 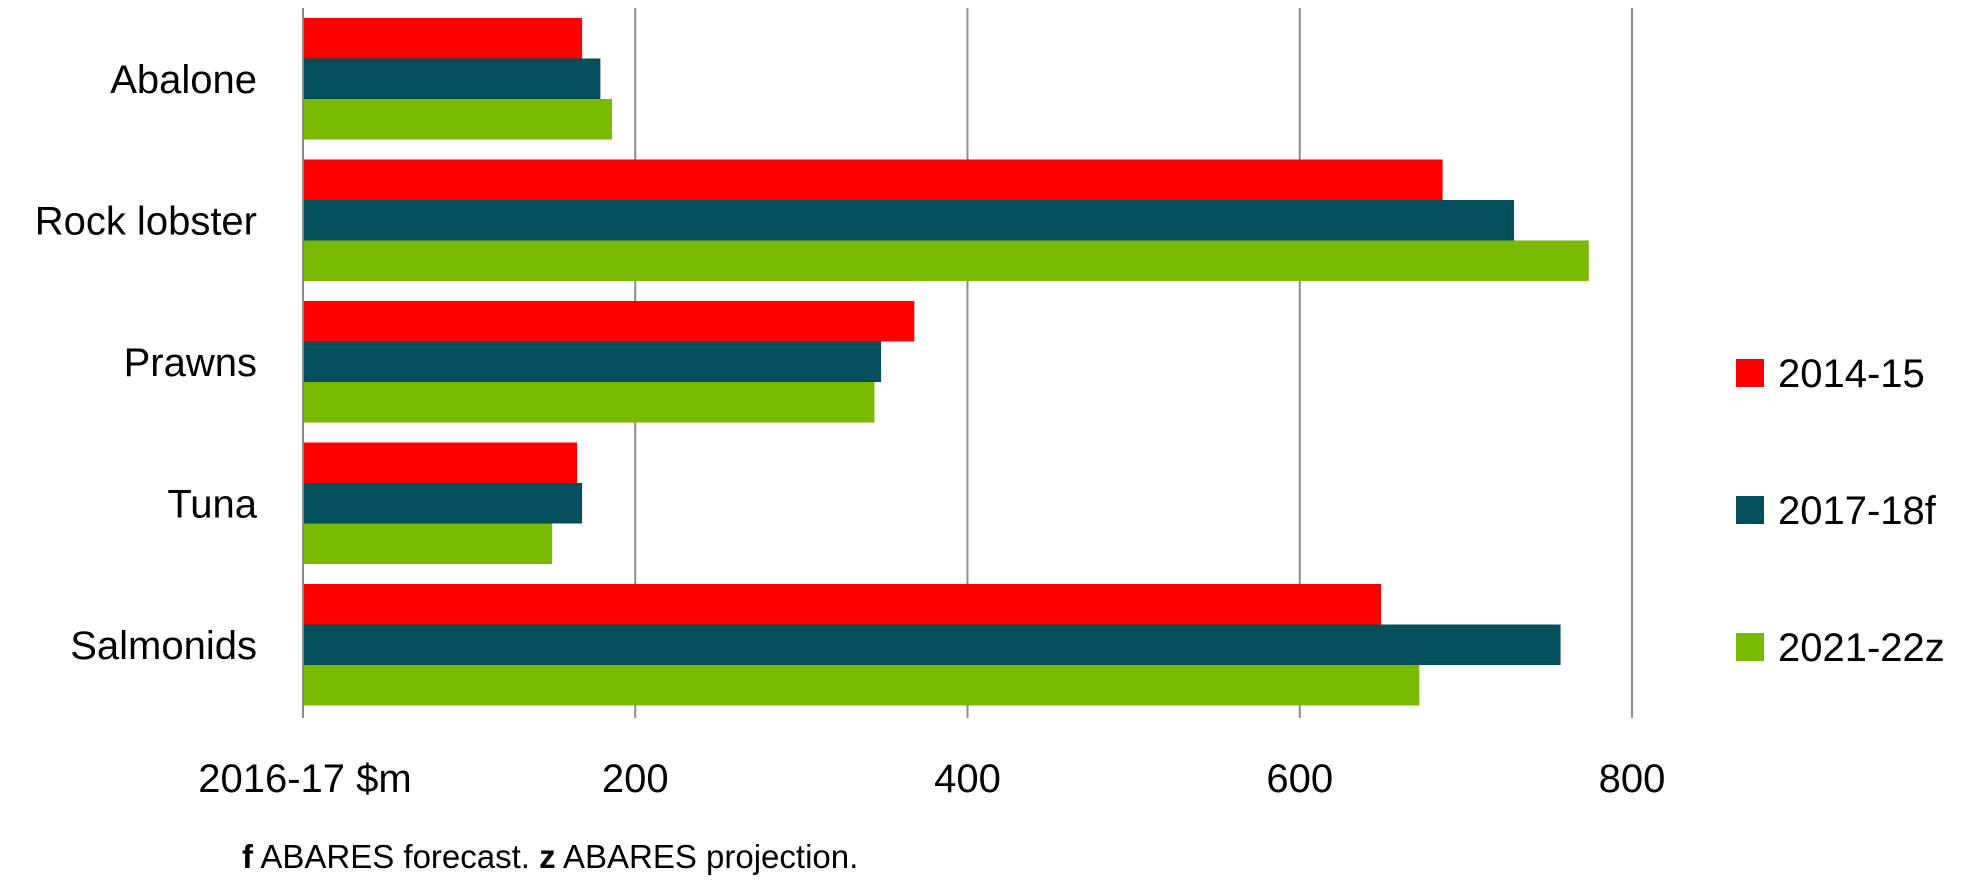 I want to click on bar-salmonids-2021-22z, so click(x=862, y=685).